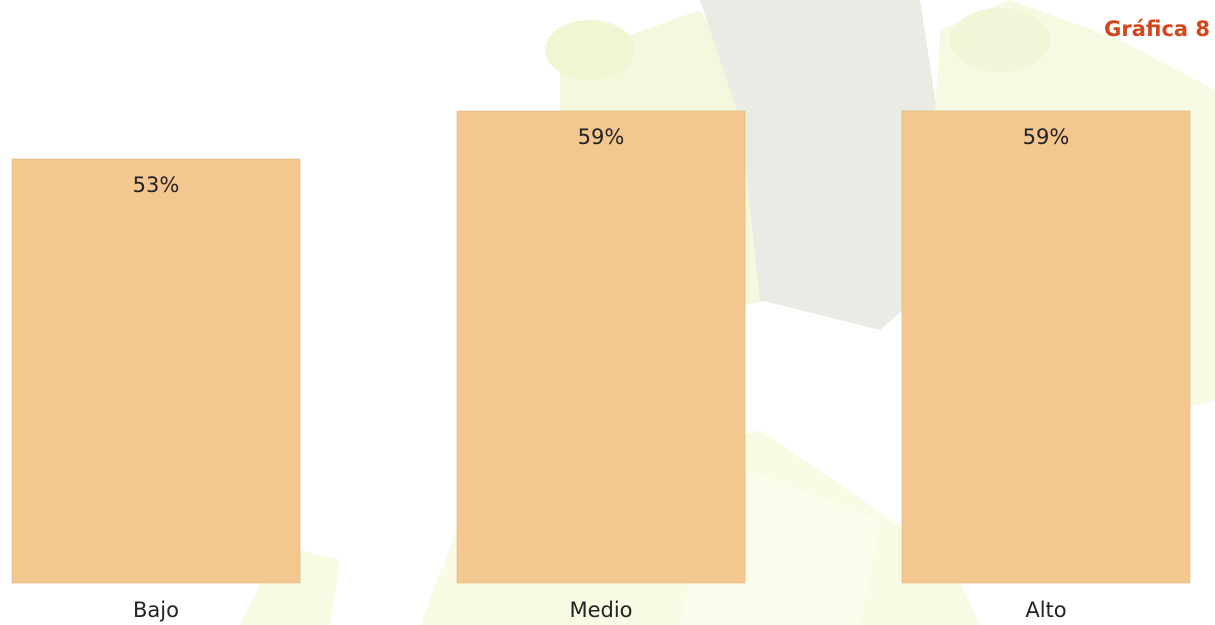  Describe the element at coordinates (156, 185) in the screenshot. I see `value-label: 53%` at that location.